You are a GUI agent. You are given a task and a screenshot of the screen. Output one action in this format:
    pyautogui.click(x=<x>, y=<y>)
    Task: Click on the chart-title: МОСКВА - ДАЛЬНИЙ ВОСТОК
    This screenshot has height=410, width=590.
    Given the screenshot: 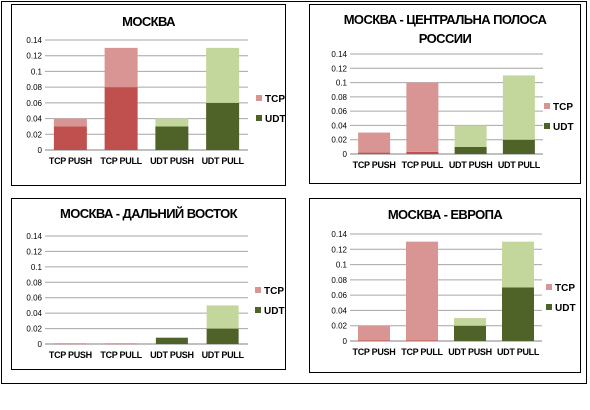 What is the action you would take?
    pyautogui.click(x=148, y=213)
    